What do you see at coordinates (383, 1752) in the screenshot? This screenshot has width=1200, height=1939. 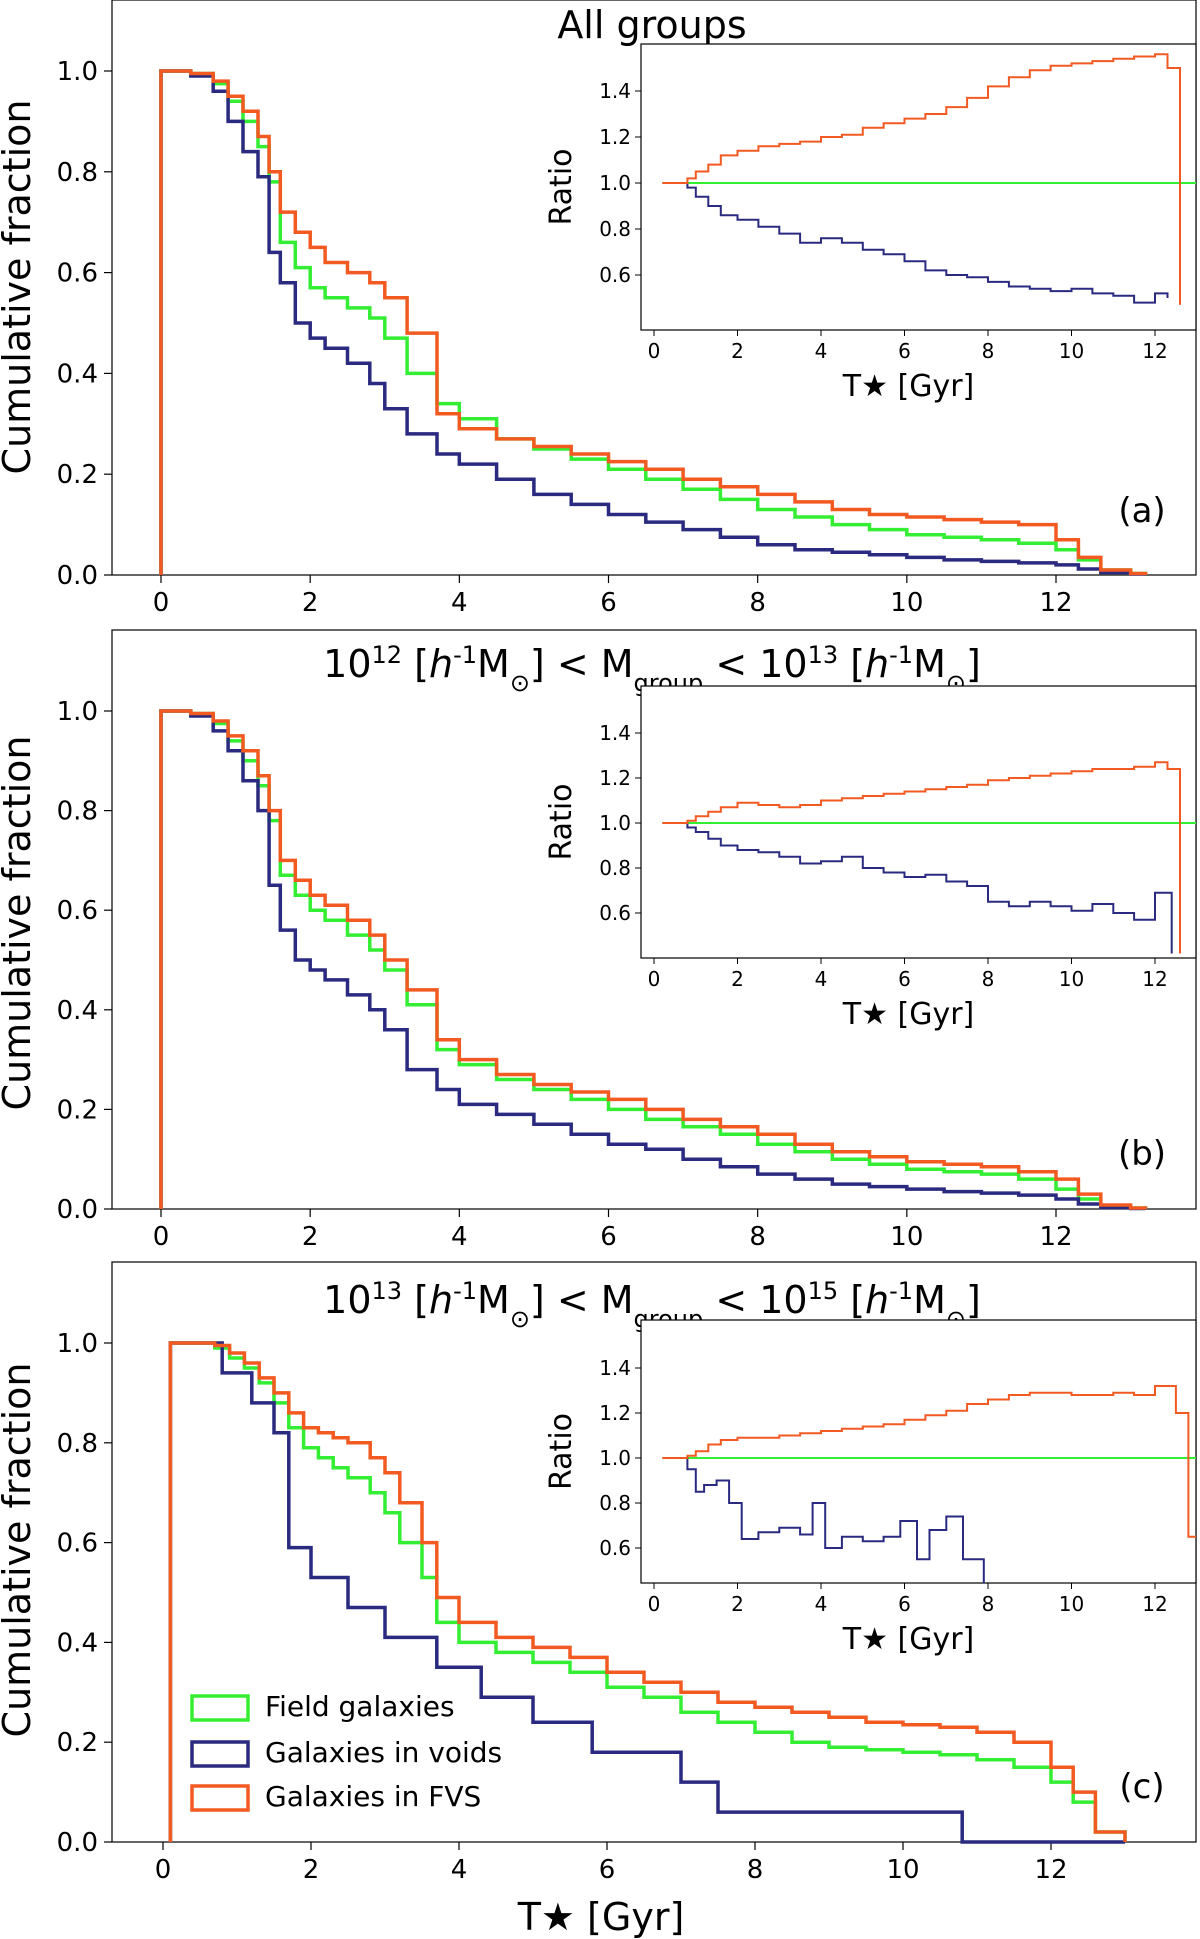 I see `legend-label: Galaxies in voids` at bounding box center [383, 1752].